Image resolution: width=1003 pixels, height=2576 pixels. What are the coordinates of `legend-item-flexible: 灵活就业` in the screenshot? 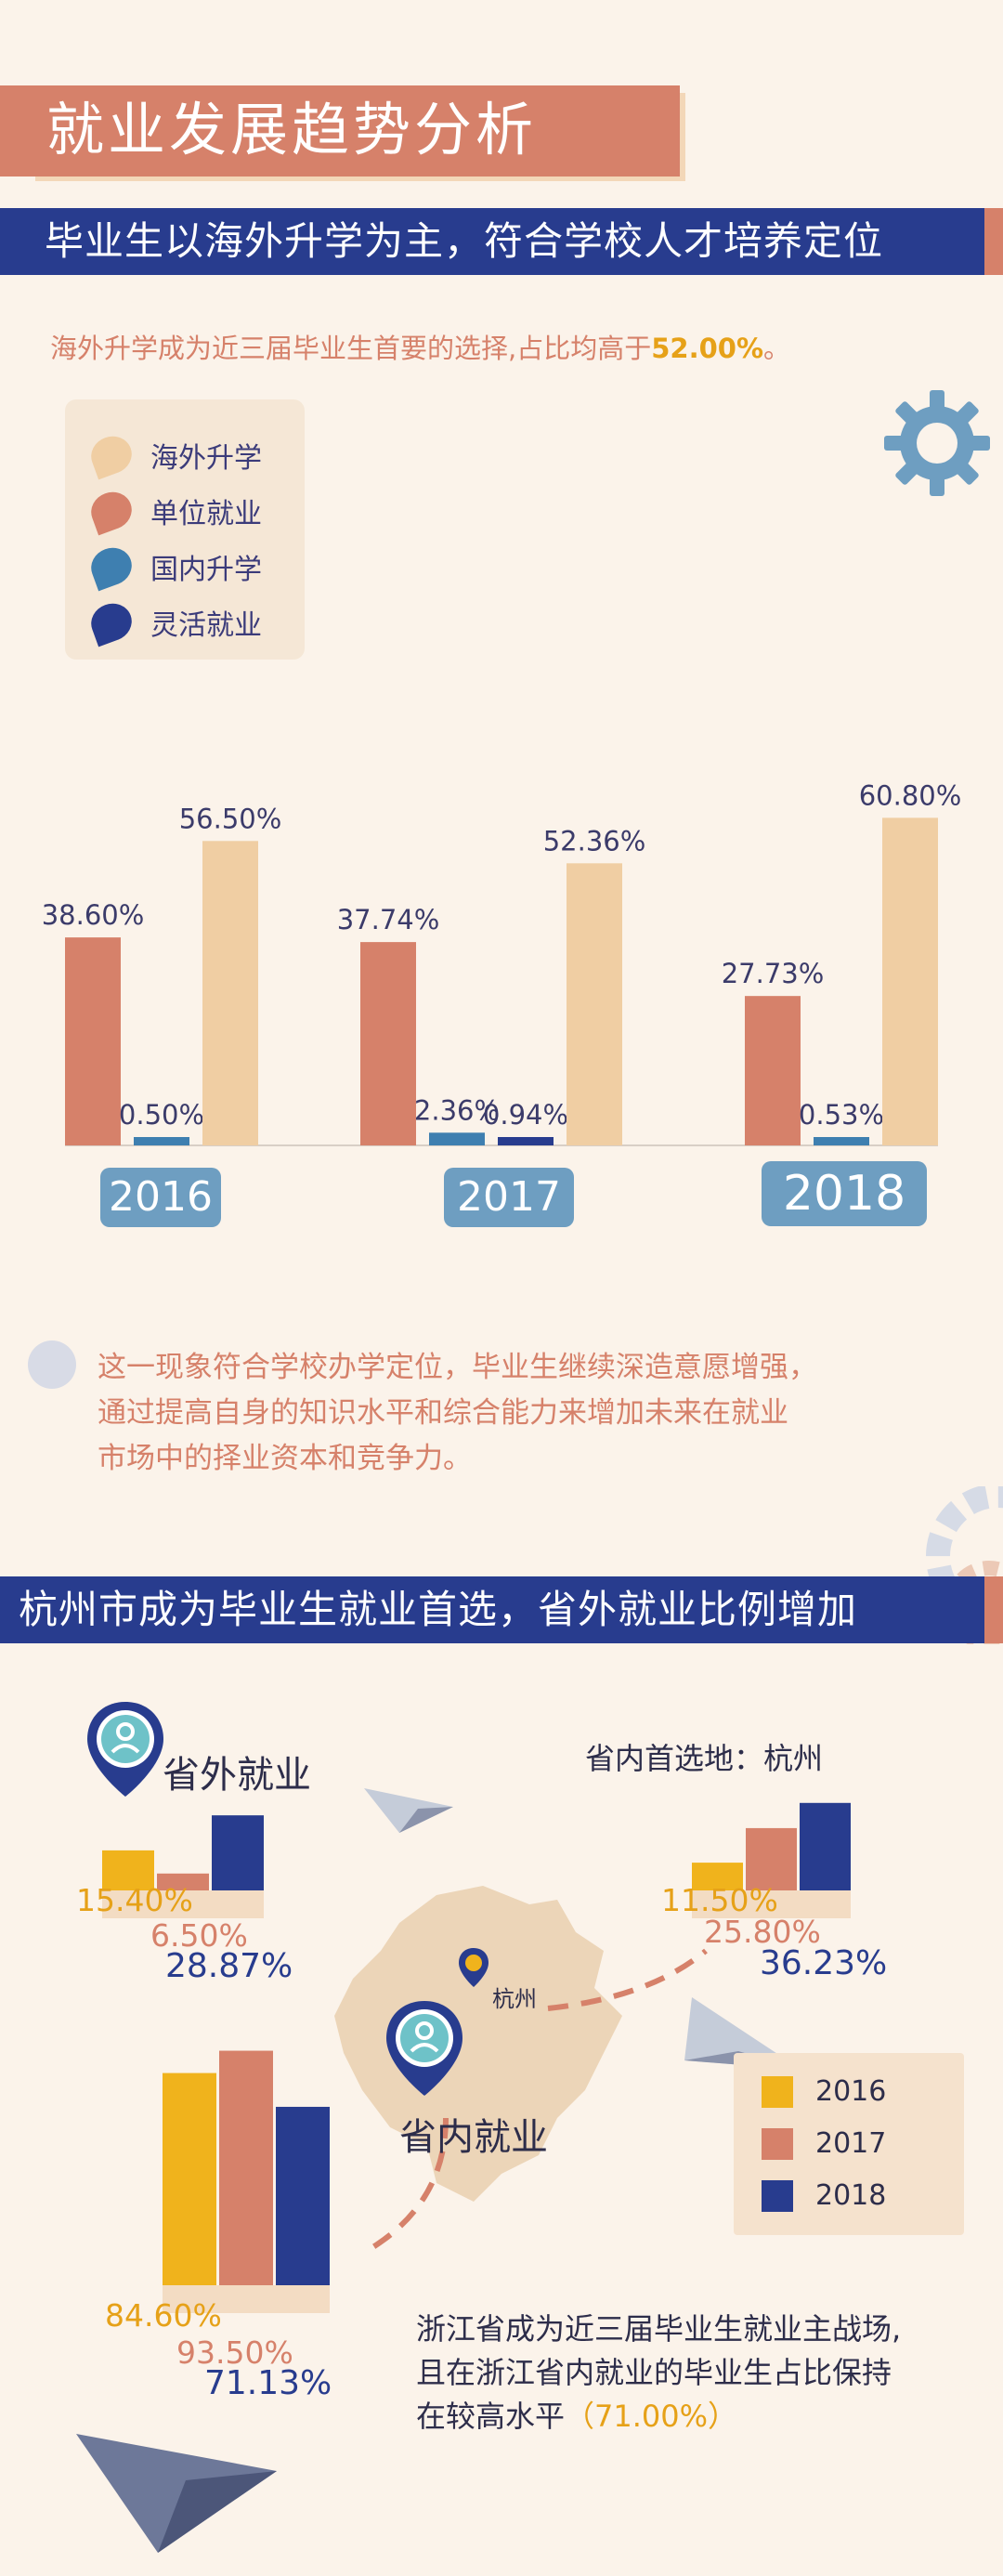 It's located at (174, 622).